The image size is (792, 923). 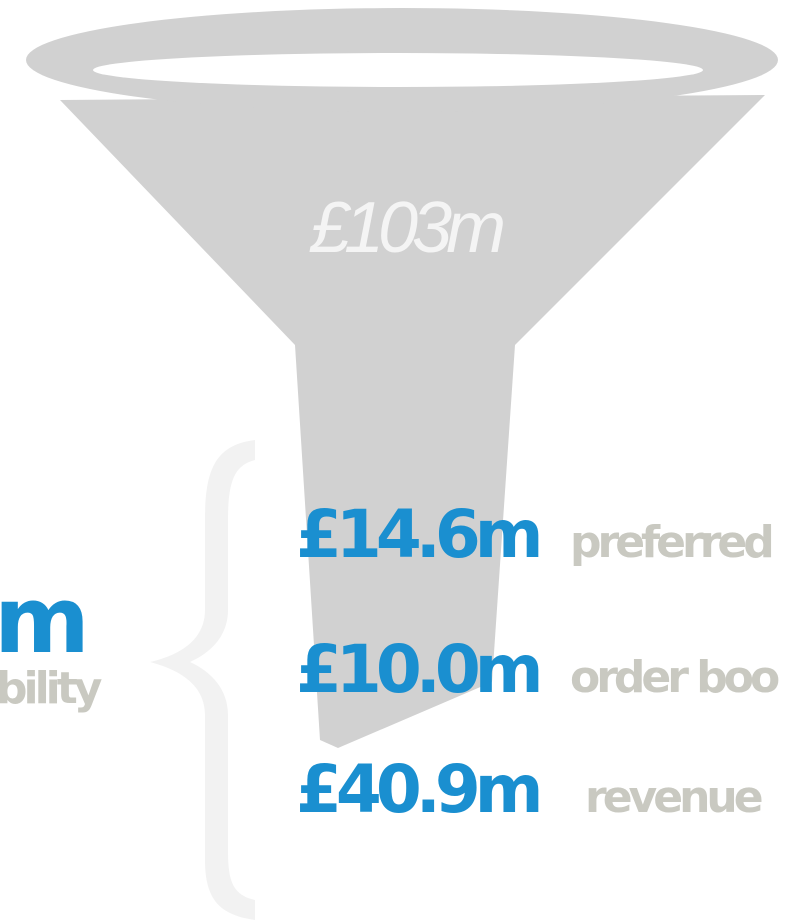 What do you see at coordinates (398, 70) in the screenshot?
I see `funnel-opening` at bounding box center [398, 70].